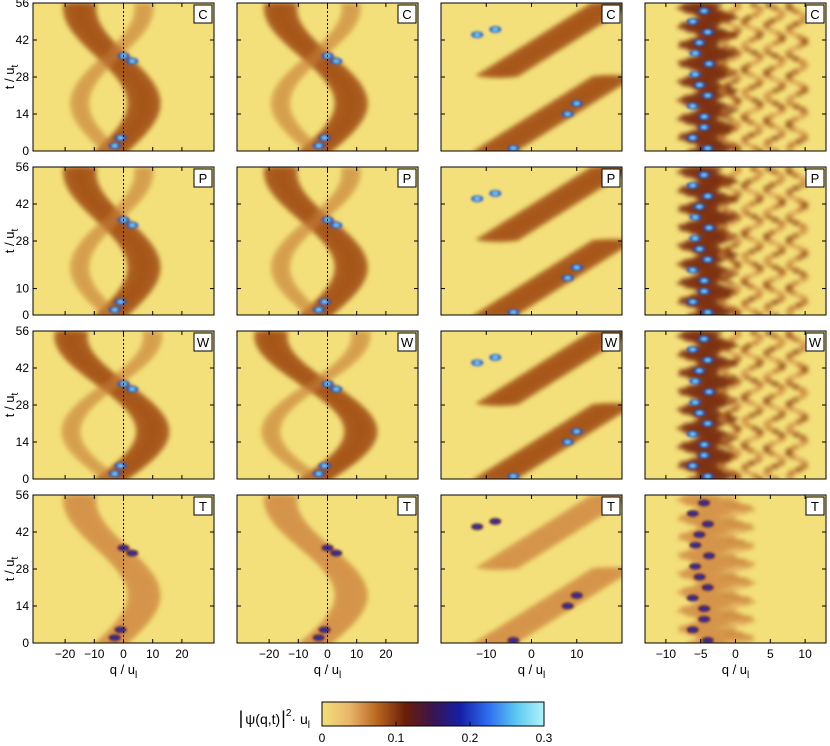  Describe the element at coordinates (433, 714) in the screenshot. I see `colorbar-gradient` at that location.